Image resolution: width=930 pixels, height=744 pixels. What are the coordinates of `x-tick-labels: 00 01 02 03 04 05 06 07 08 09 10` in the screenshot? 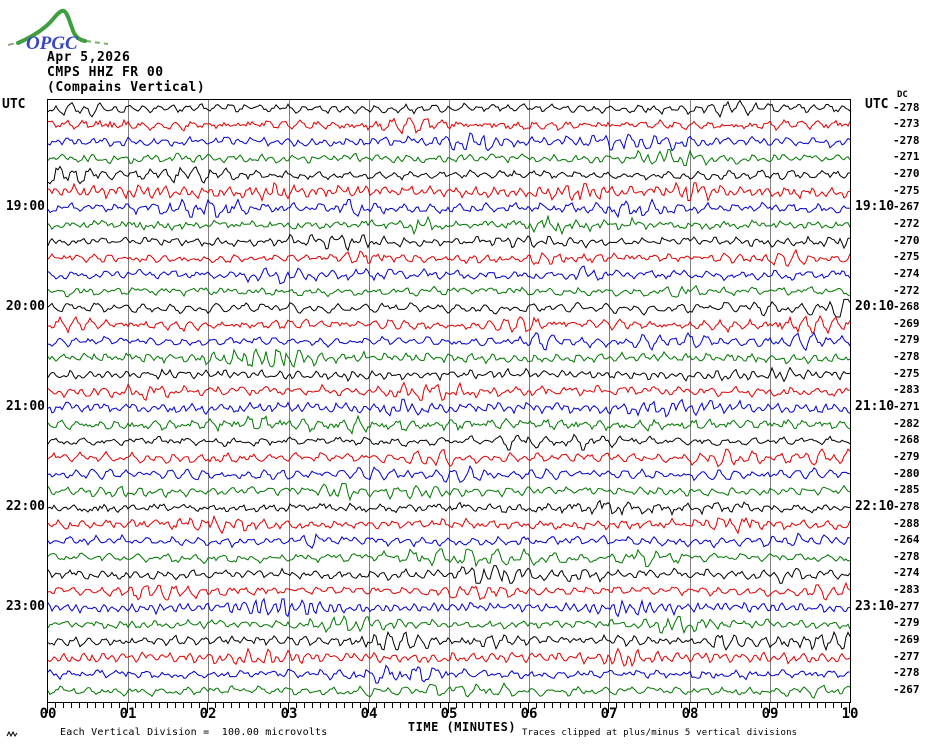 It's located at (465, 715).